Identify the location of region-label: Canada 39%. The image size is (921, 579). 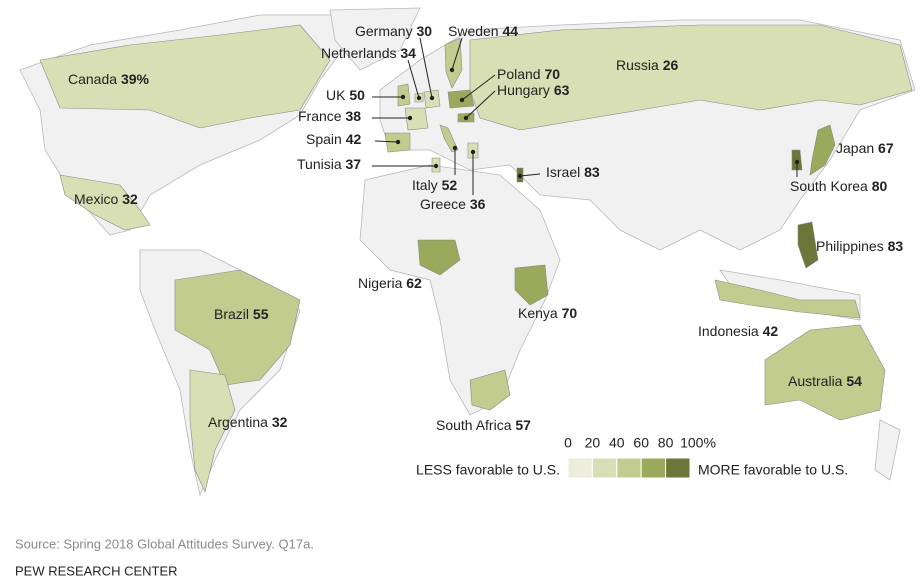
(109, 79).